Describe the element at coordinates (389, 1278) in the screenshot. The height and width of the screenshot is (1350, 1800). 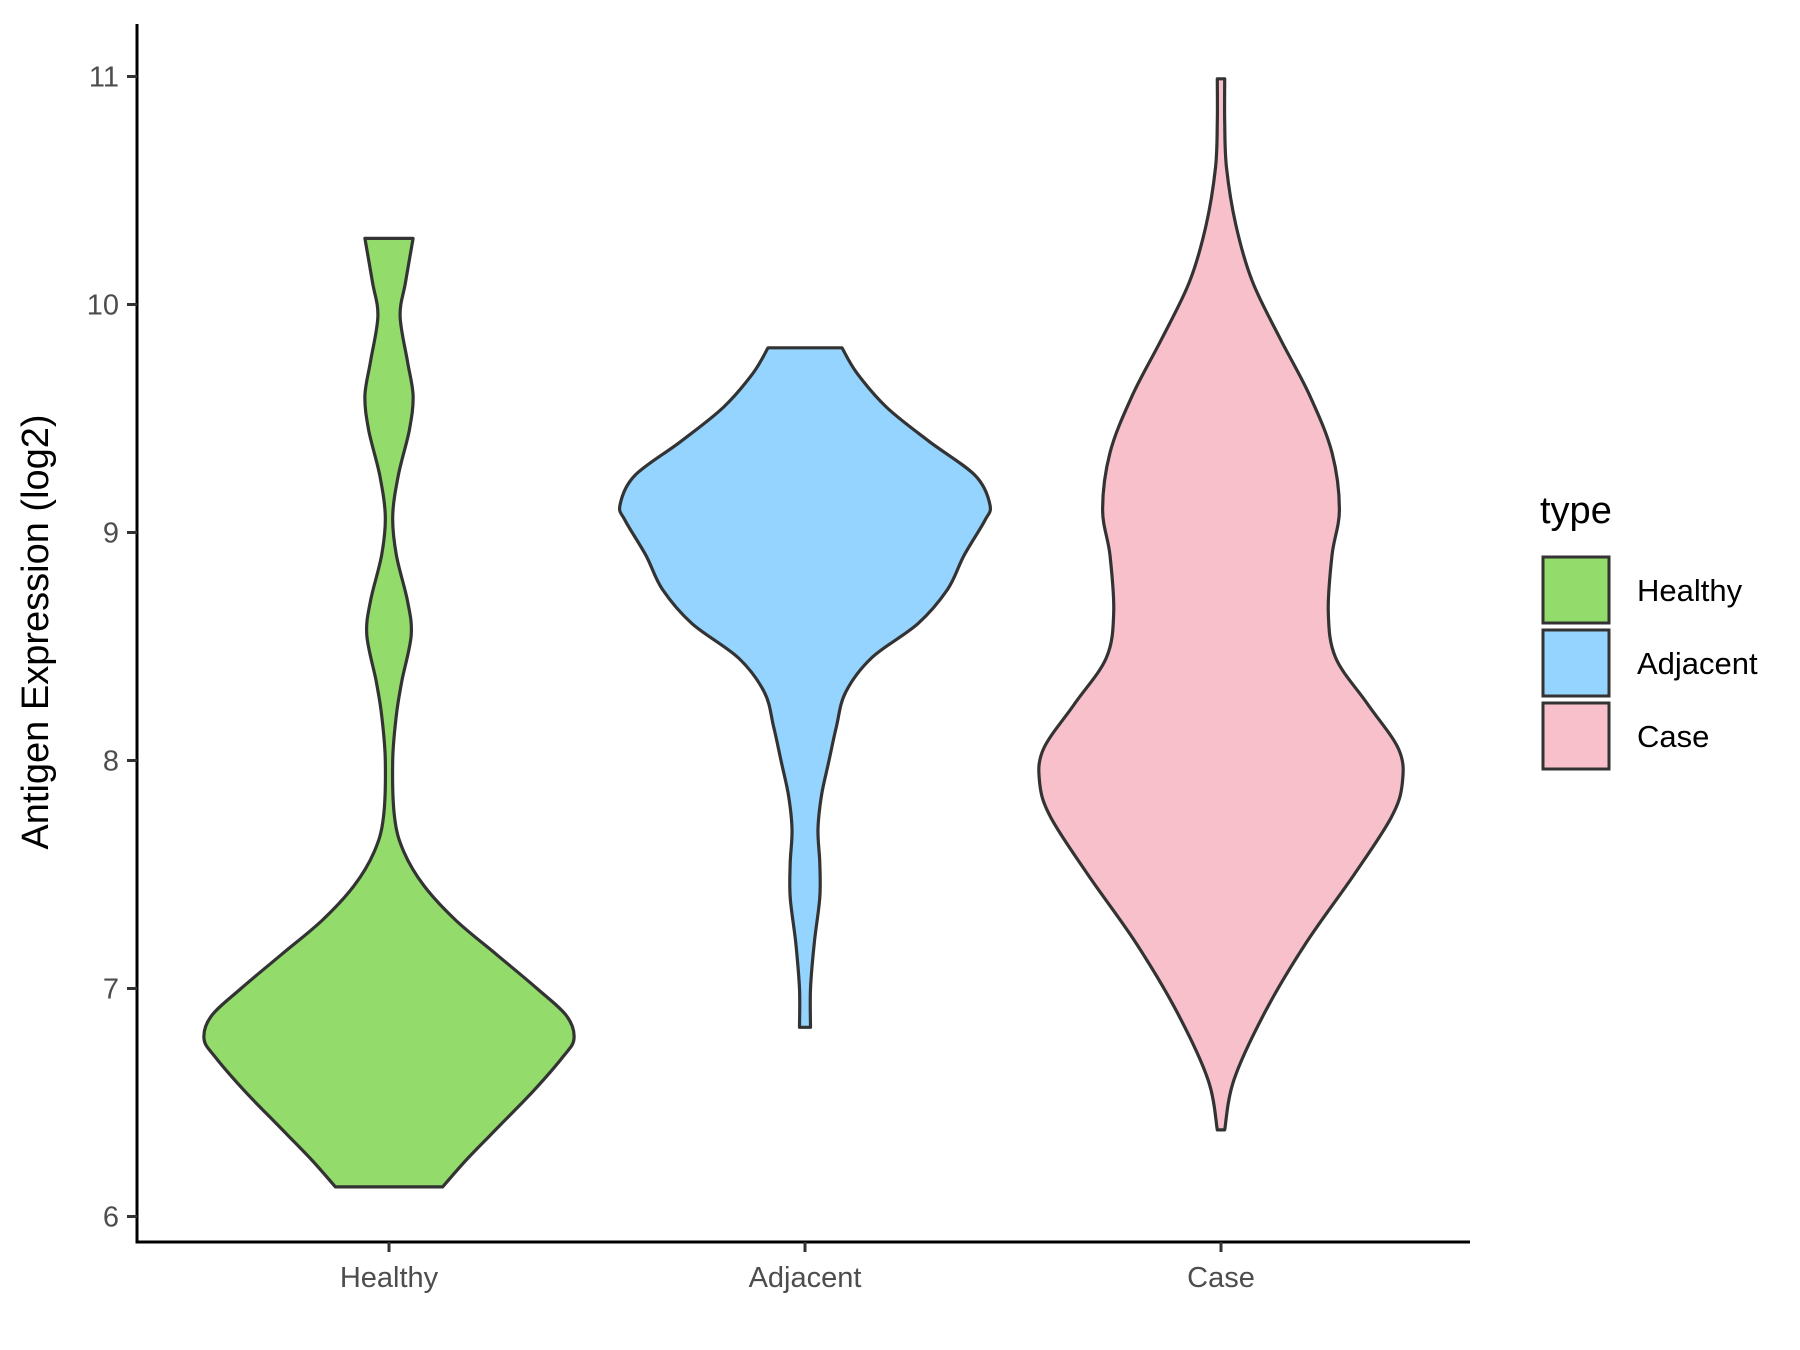
I see `x-tick-label: Healthy` at that location.